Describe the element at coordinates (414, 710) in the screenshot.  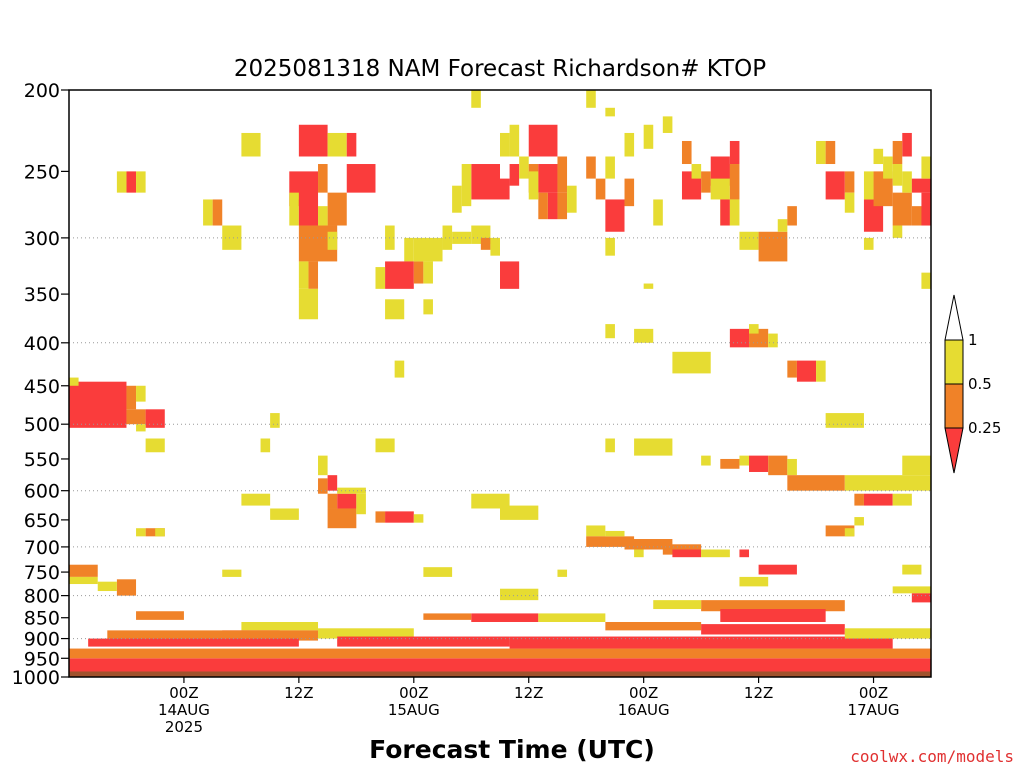
I see `x-tick-label: 15AUG` at that location.